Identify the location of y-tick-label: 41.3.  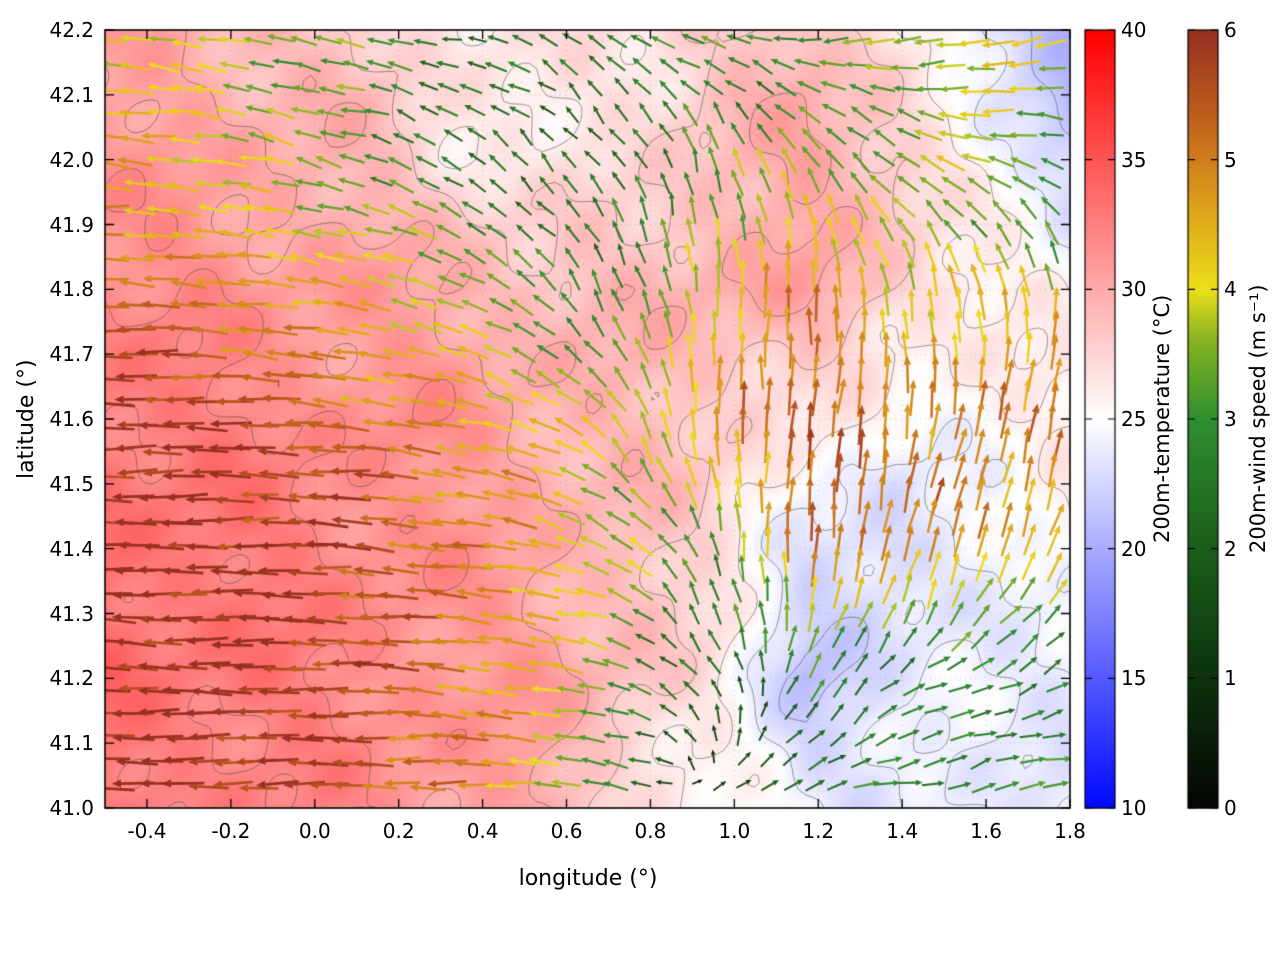
(71, 613).